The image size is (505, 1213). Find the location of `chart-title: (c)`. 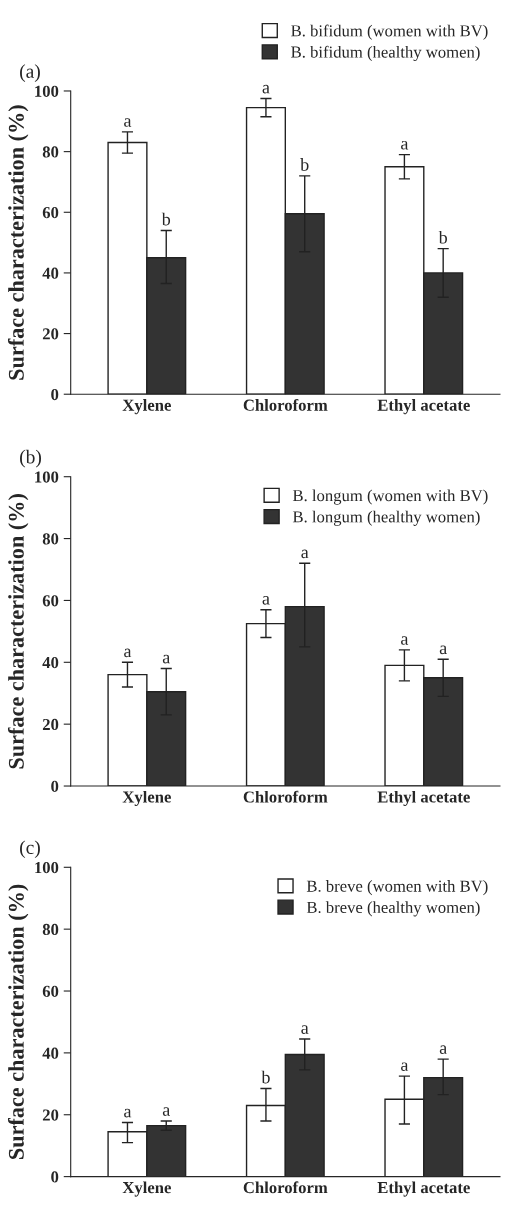

chart-title: (c) is located at coordinates (30, 849).